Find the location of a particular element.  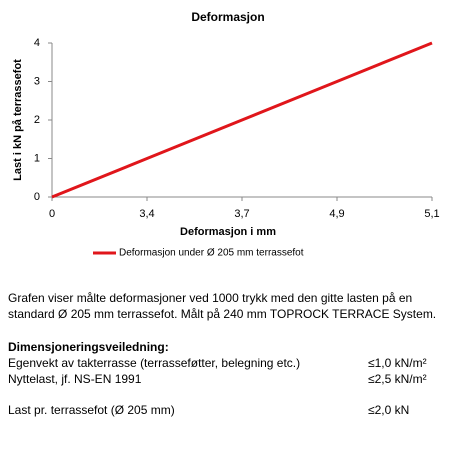

row-label: Last pr. terrassefot (Ø 205 mm) is located at coordinates (91, 410).